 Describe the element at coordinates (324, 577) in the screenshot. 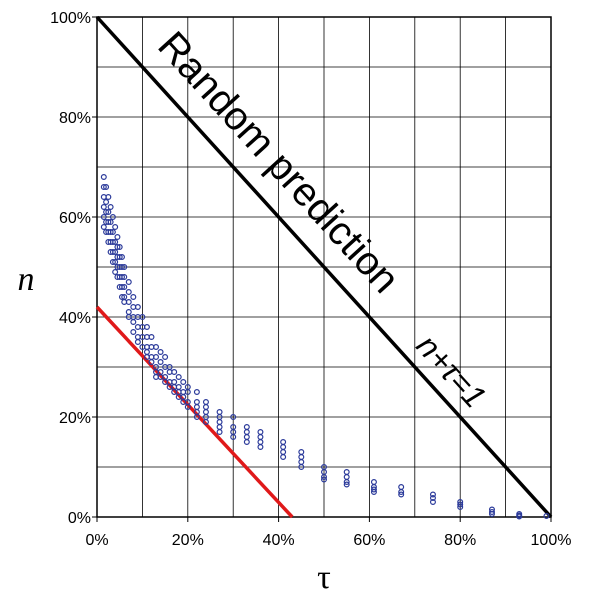

I see `x-axis-label: τ` at that location.